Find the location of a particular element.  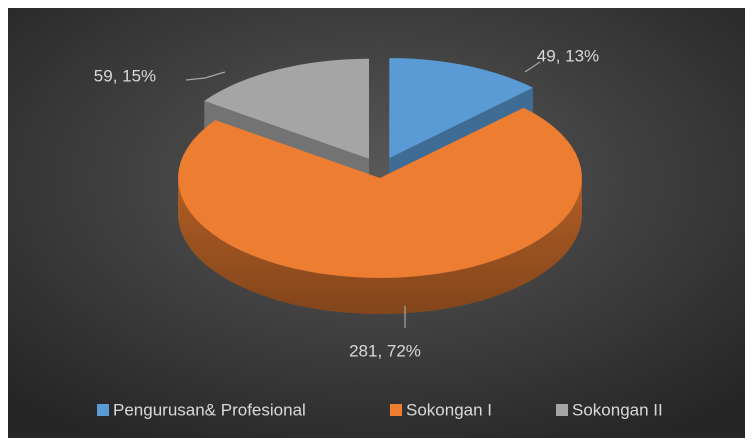

data-label: 59, 15% is located at coordinates (125, 75).